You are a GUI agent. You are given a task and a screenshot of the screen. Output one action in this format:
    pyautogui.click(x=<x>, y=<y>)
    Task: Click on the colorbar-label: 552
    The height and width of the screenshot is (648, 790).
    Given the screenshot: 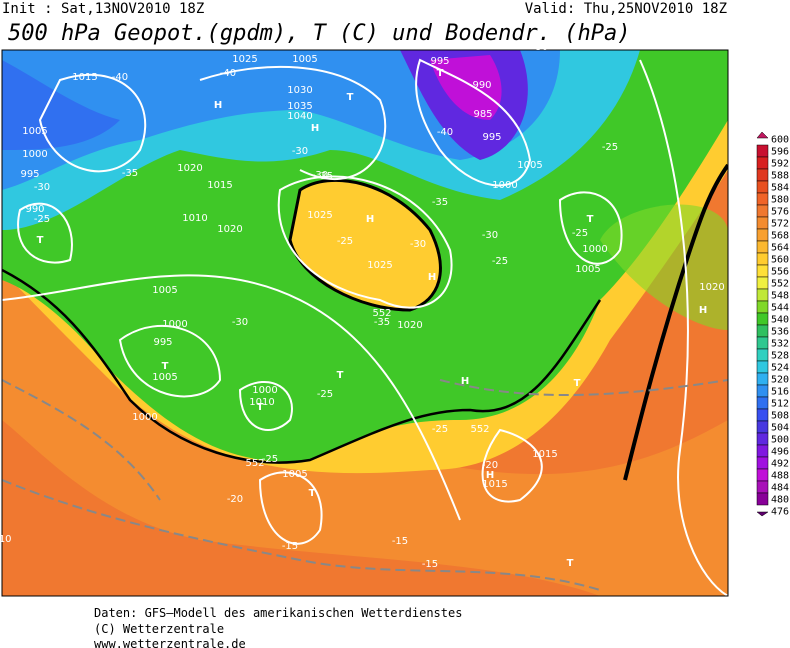 What is the action you would take?
    pyautogui.click(x=780, y=284)
    